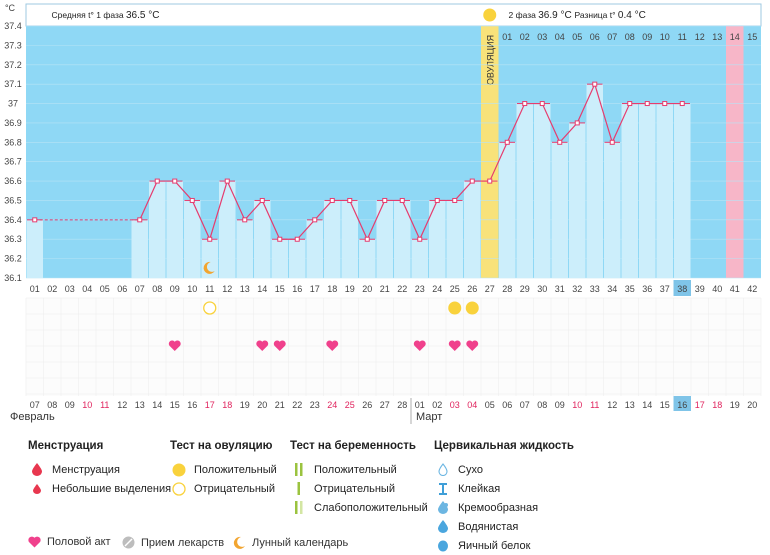 This screenshot has height=555, width=770. I want to click on date-label: 19, so click(245, 405).